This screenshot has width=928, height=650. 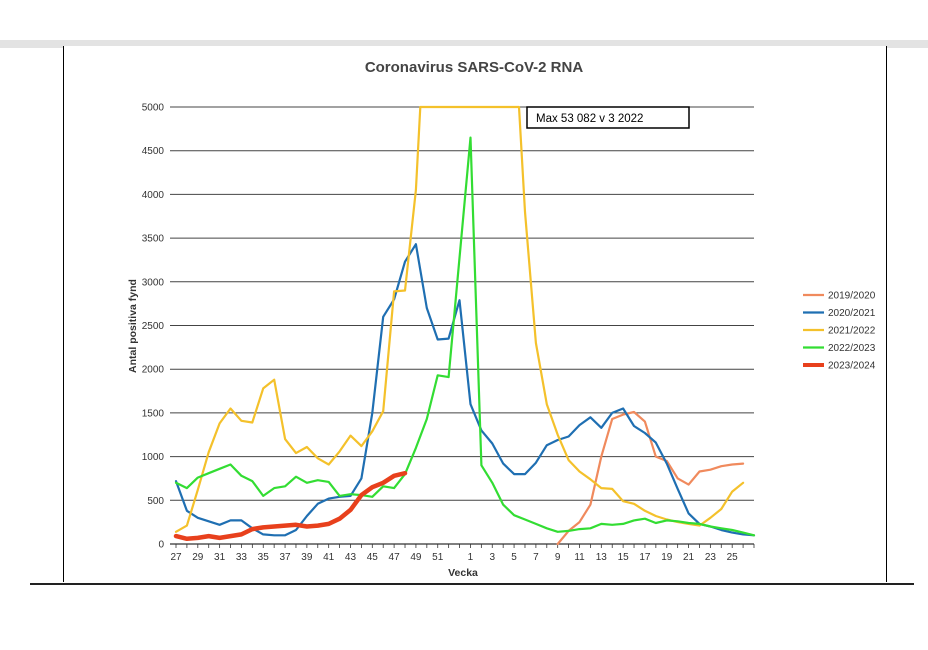 I want to click on y-tick-label: 5000, so click(x=153, y=108).